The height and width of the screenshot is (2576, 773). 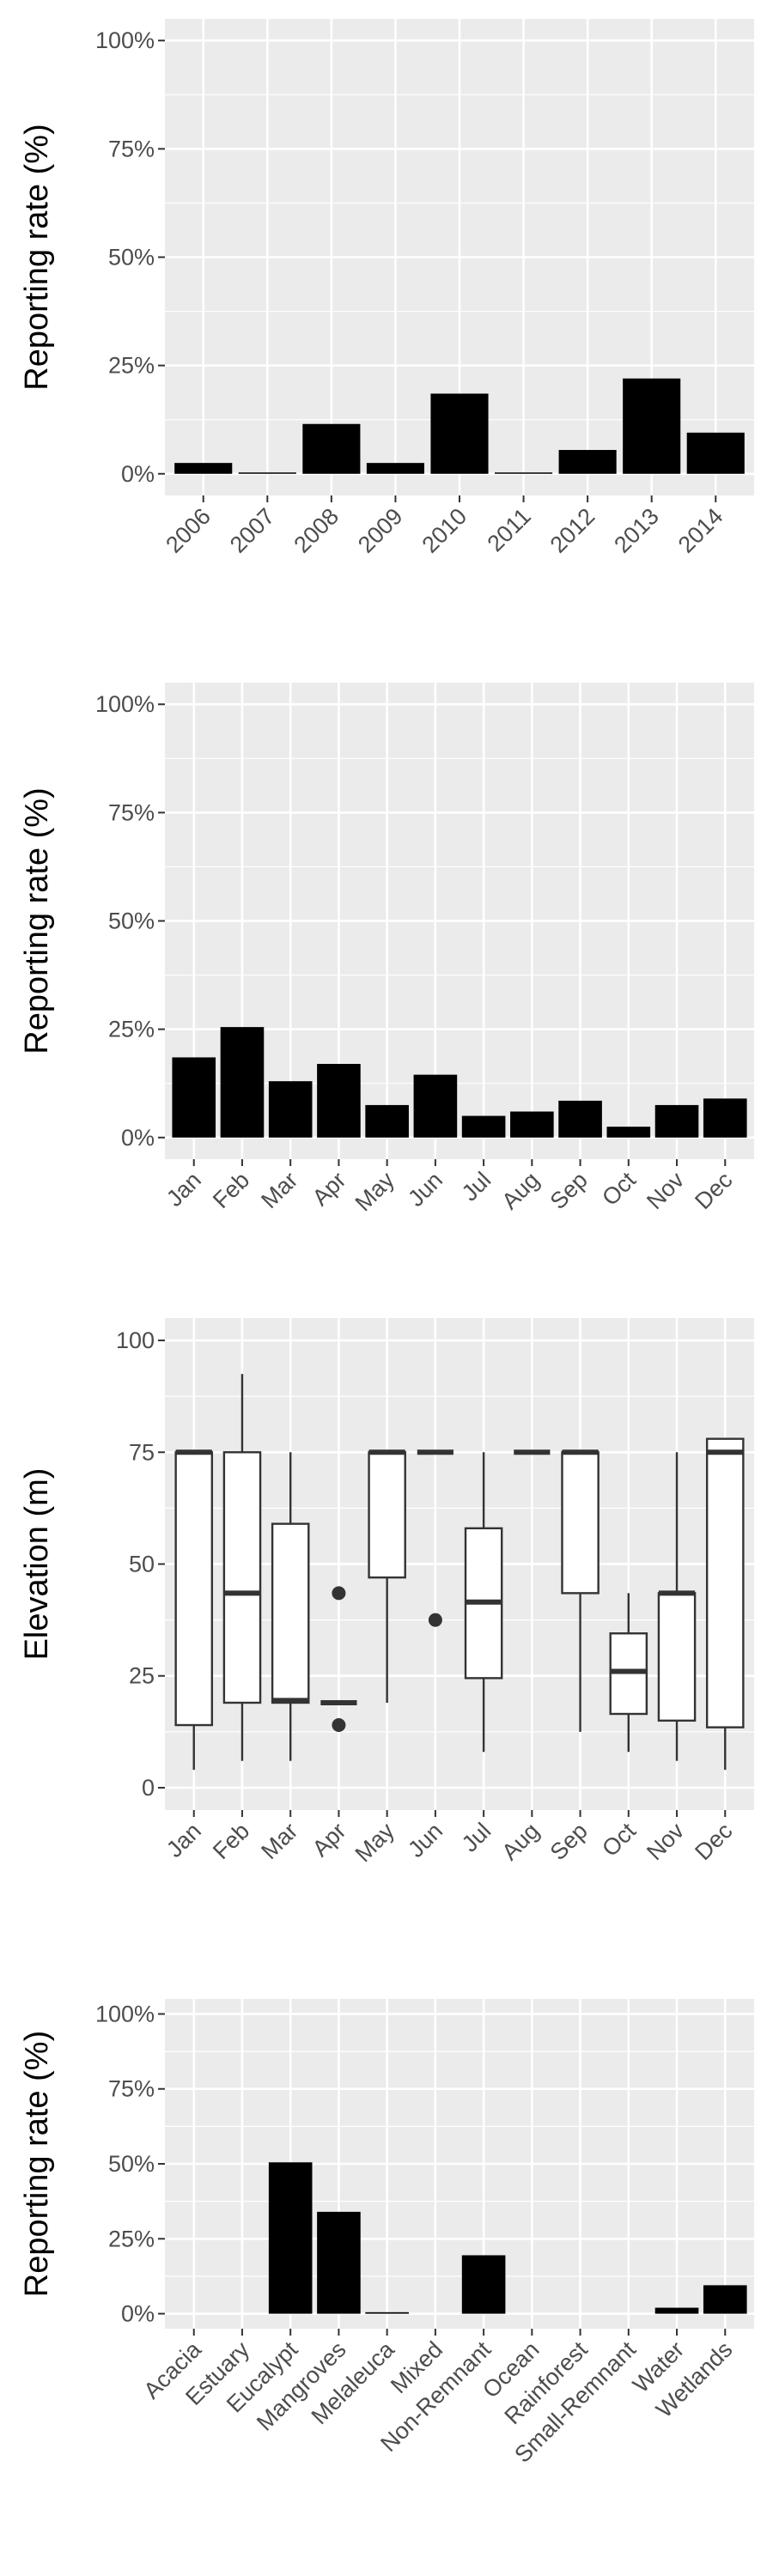 I want to click on x-tick-label: 2012, so click(x=572, y=530).